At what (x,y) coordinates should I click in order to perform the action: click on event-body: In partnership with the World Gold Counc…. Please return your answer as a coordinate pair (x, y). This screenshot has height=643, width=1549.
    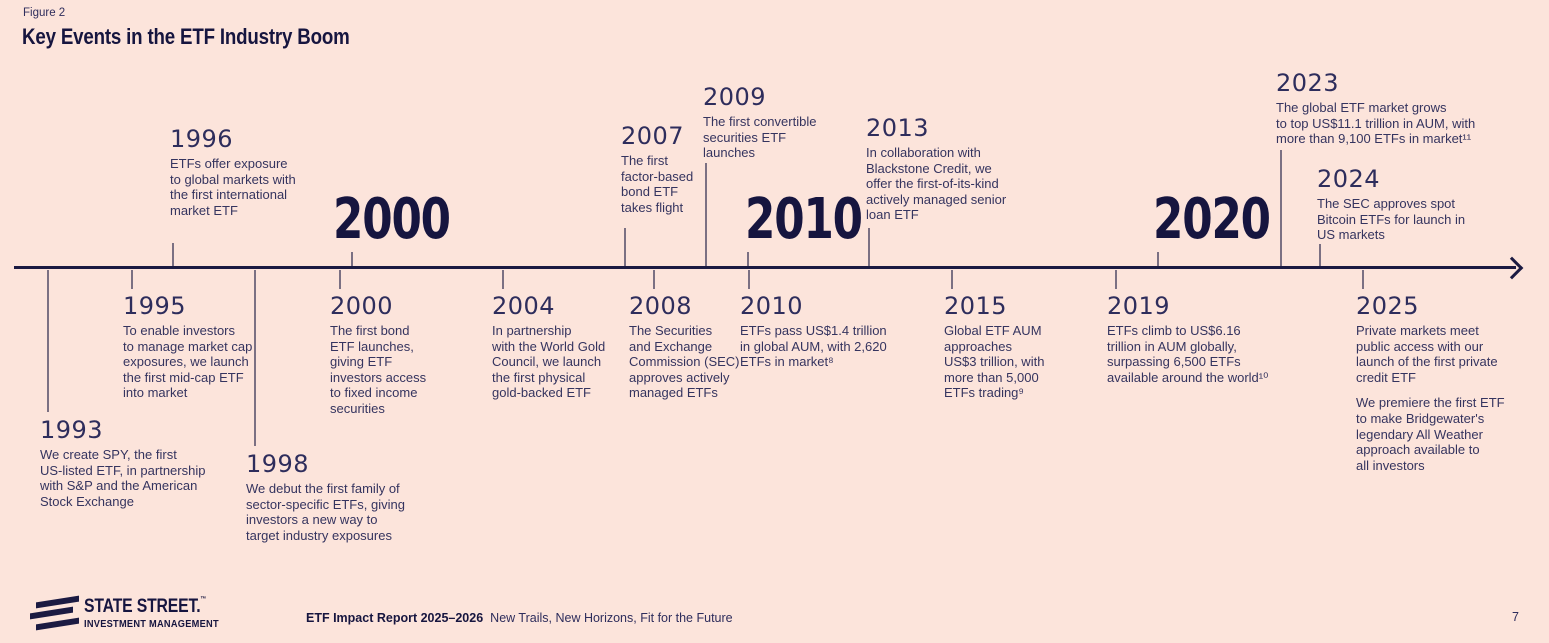
    Looking at the image, I should click on (549, 362).